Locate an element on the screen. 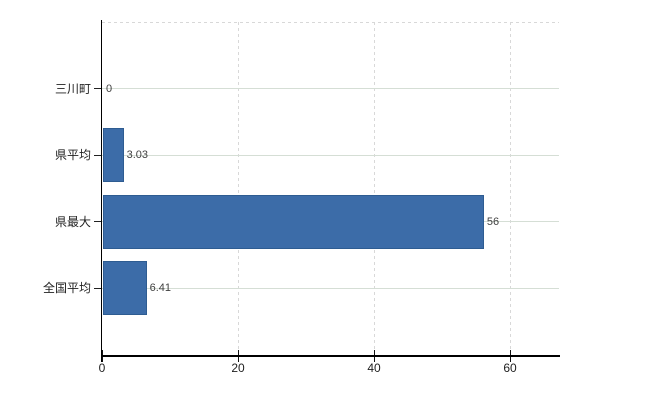 Image resolution: width=650 pixels, height=400 pixels. x-axis-line is located at coordinates (330, 356).